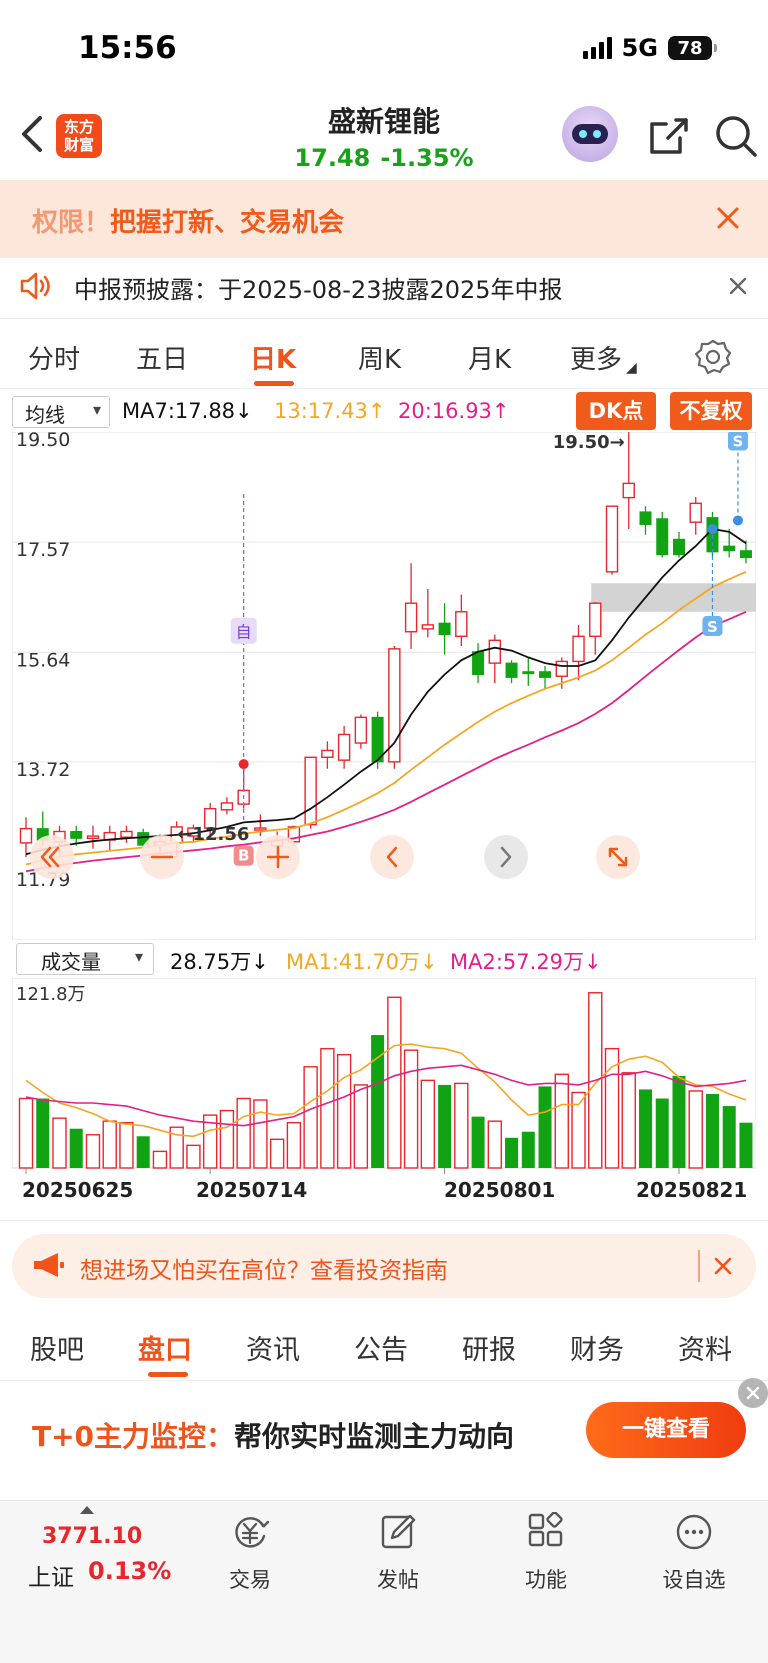  What do you see at coordinates (597, 1350) in the screenshot?
I see `tab-finance: 财务` at bounding box center [597, 1350].